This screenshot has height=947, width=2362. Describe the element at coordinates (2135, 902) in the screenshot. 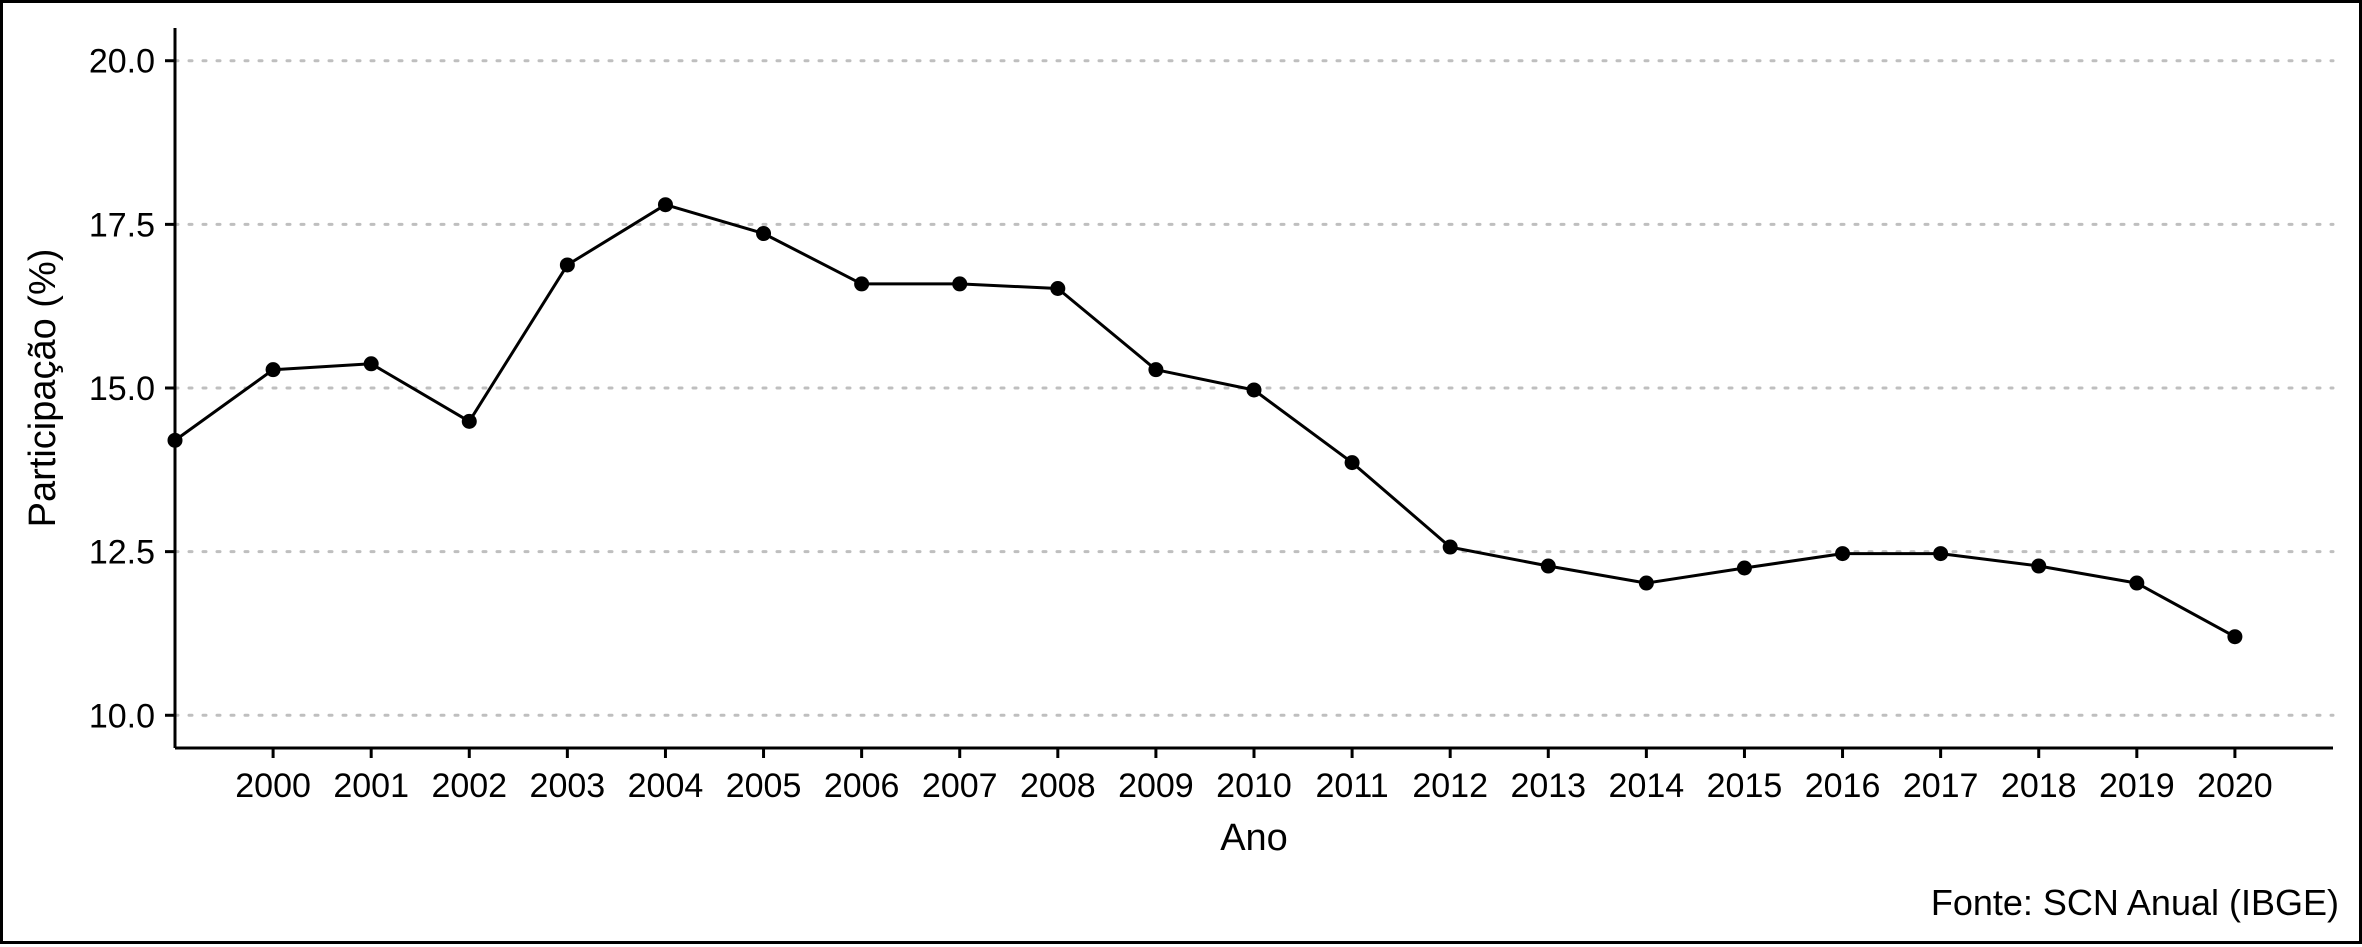

I see `source-caption: Fonte: SCN Anual (IBGE)` at that location.